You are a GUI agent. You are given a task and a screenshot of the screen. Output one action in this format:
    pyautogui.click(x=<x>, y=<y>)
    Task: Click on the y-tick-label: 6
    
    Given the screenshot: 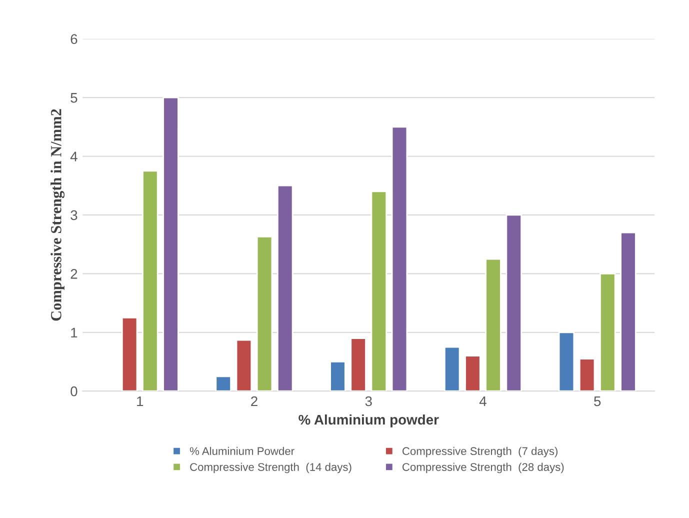 What is the action you would take?
    pyautogui.click(x=74, y=39)
    